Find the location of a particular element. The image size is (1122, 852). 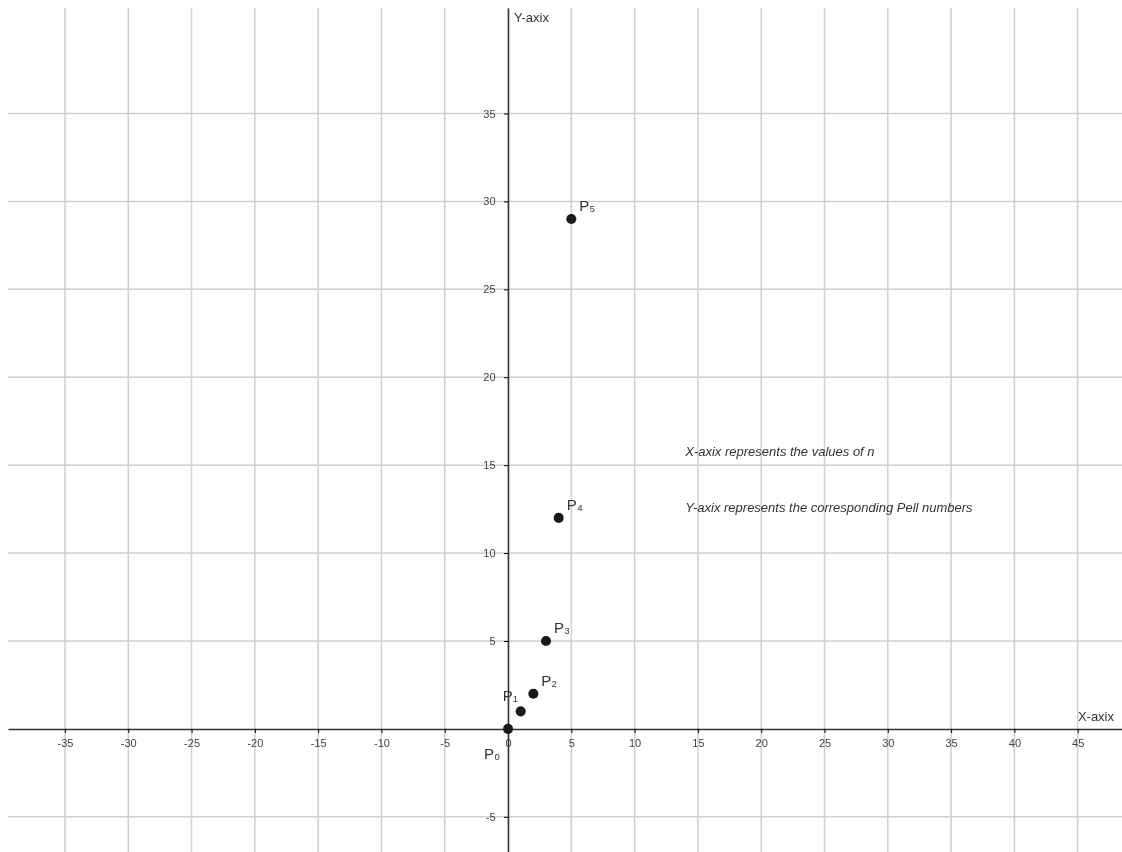

x-tick-label: 45 is located at coordinates (1078, 742).